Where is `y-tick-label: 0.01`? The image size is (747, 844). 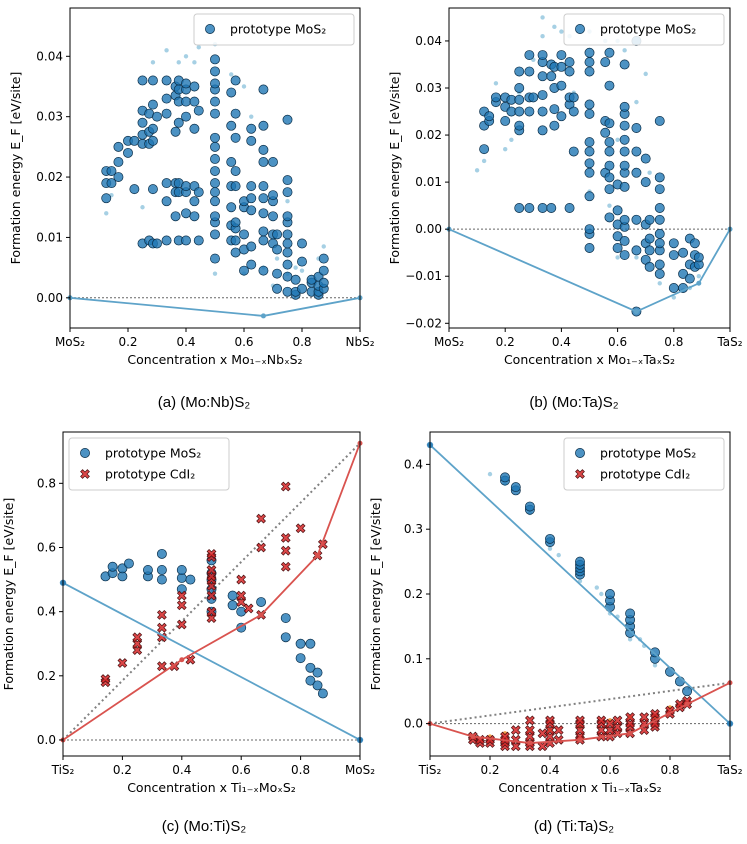
y-tick-label: 0.01 is located at coordinates (49, 237).